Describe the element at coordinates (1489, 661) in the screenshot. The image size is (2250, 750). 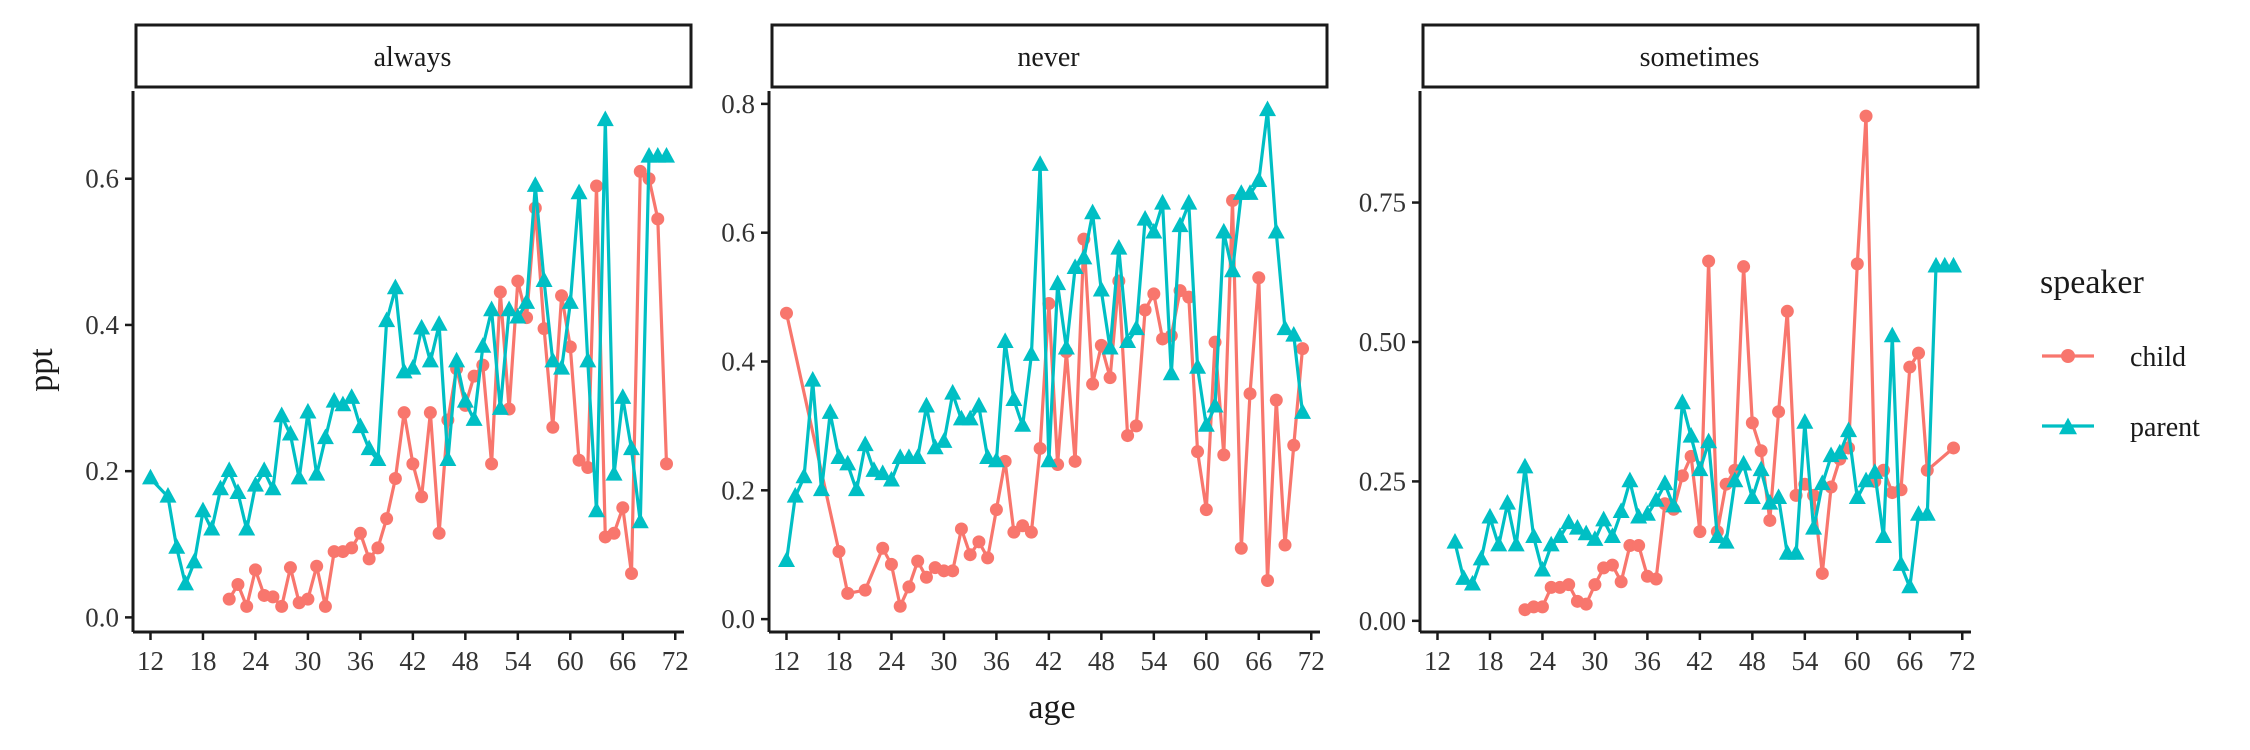
I see `x-tick-label: 18` at that location.